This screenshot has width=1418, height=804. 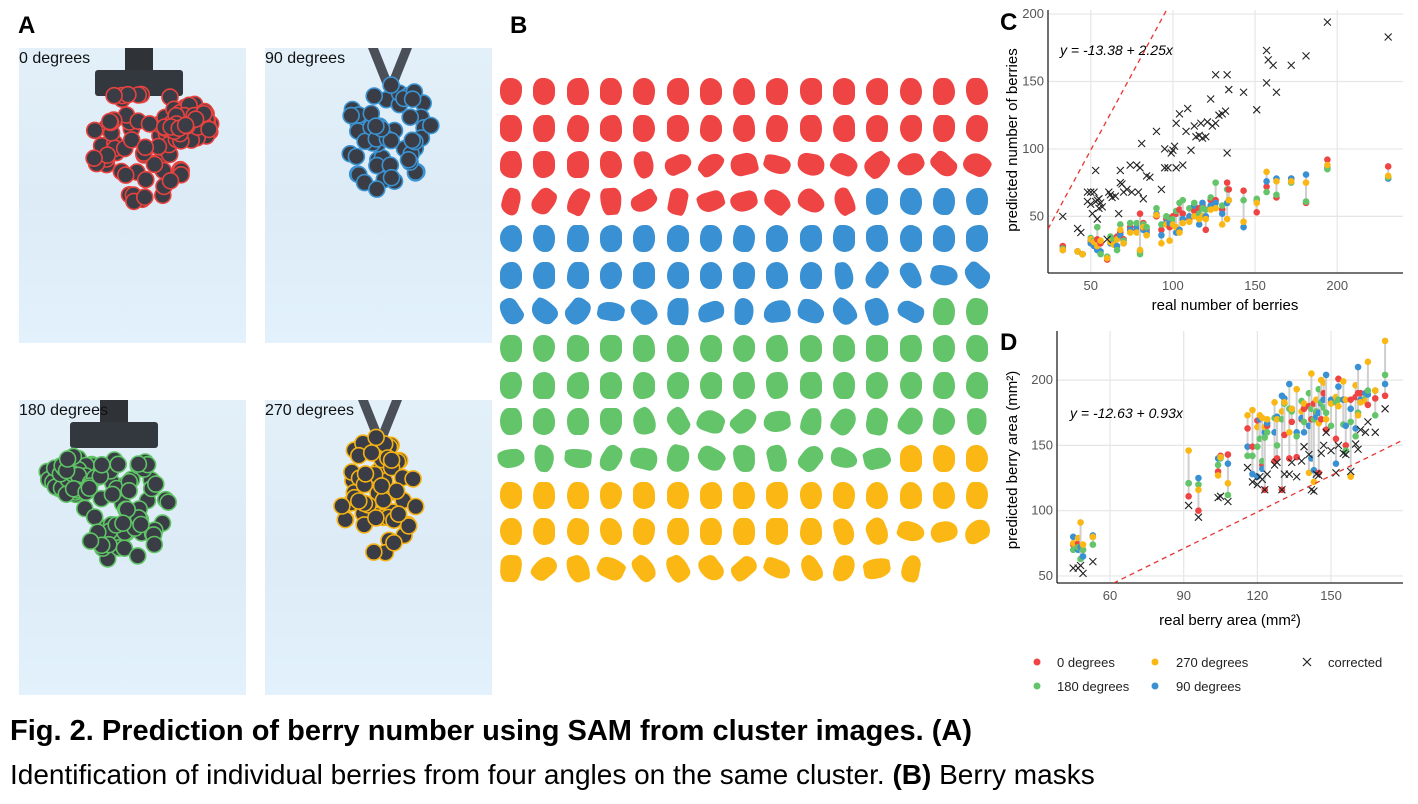 What do you see at coordinates (27, 25) in the screenshot?
I see `panel-a-letter: A` at bounding box center [27, 25].